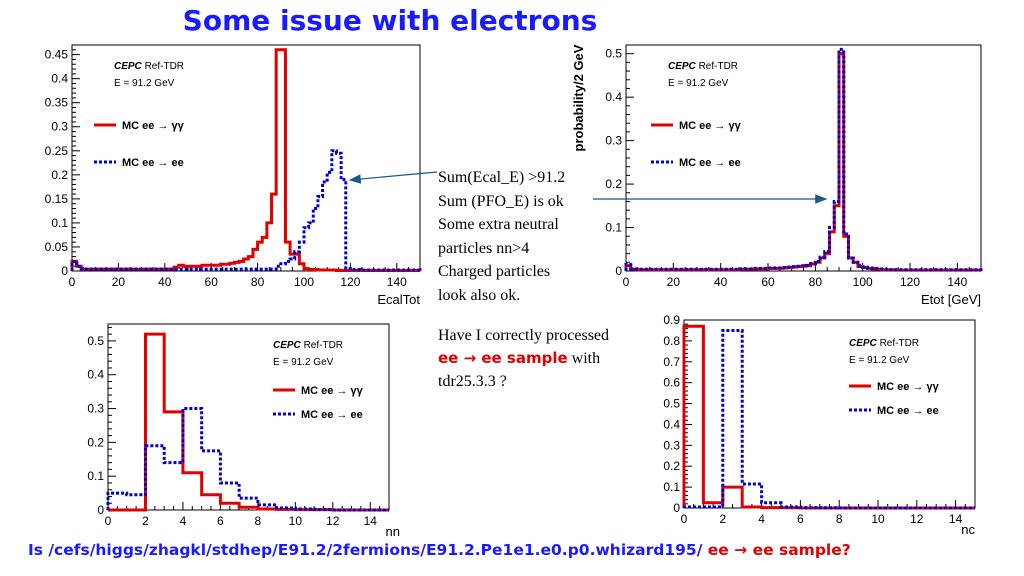 The height and width of the screenshot is (576, 1024). What do you see at coordinates (484, 248) in the screenshot?
I see `note-line: particles nn>4` at bounding box center [484, 248].